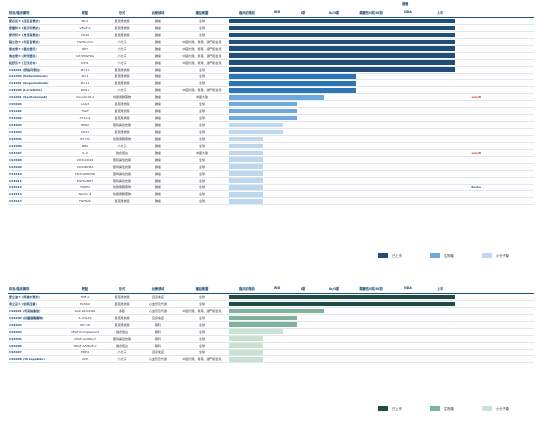 This screenshot has width=558, height=430. What do you see at coordinates (271, 318) in the screenshot?
I see `table-row: CS6002 (抗體偶聯藥物) IL-23p19 單克隆抗體 自身免疫 全球 I期：銀屑病` at bounding box center [271, 318].